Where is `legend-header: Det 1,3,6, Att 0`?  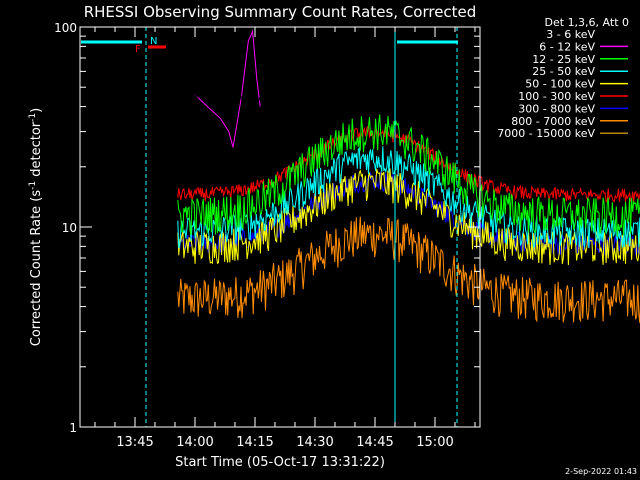
legend-header: Det 1,3,6, Att 0 is located at coordinates (587, 22).